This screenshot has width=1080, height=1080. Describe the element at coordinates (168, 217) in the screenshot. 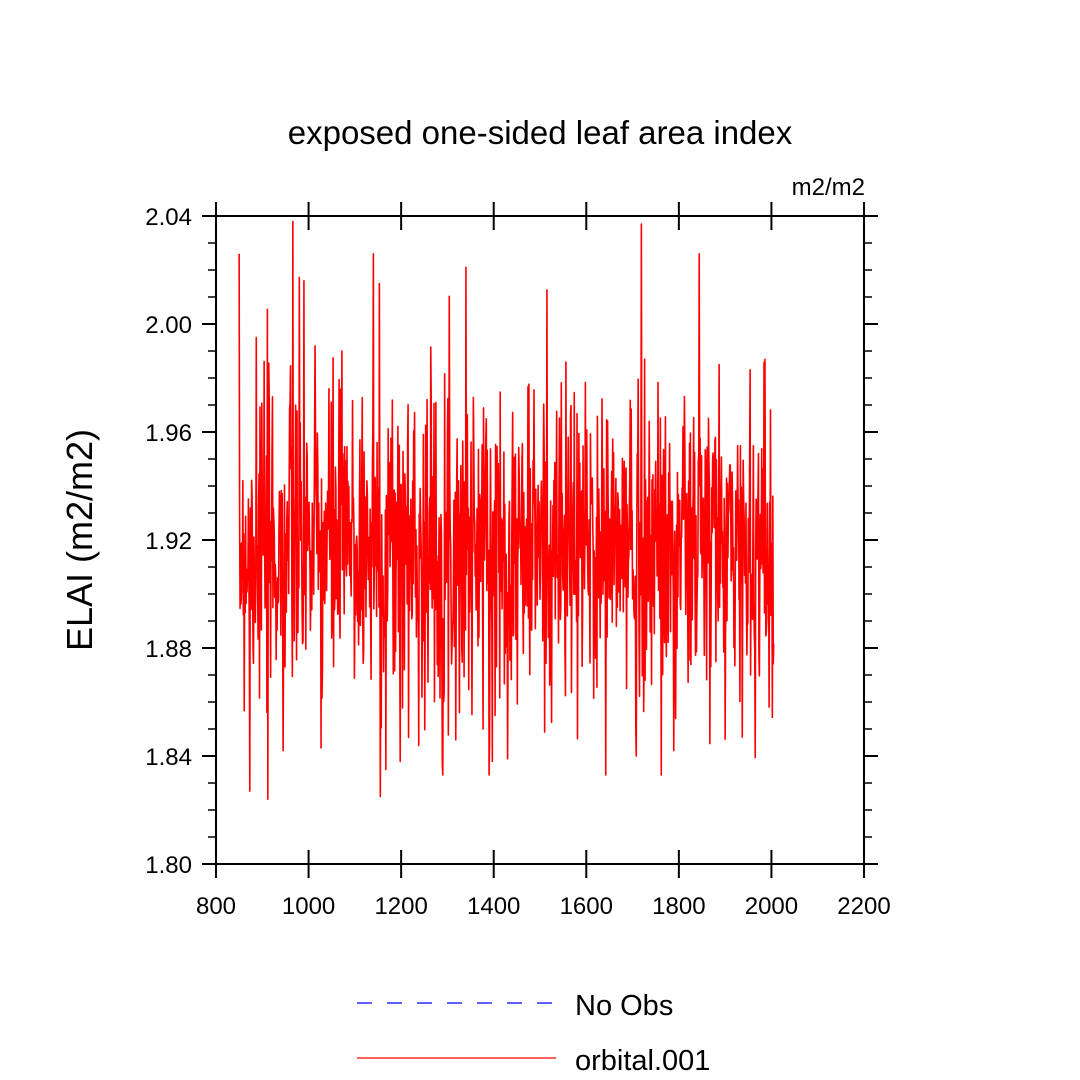

I see `y-tick-label: 2.04` at that location.